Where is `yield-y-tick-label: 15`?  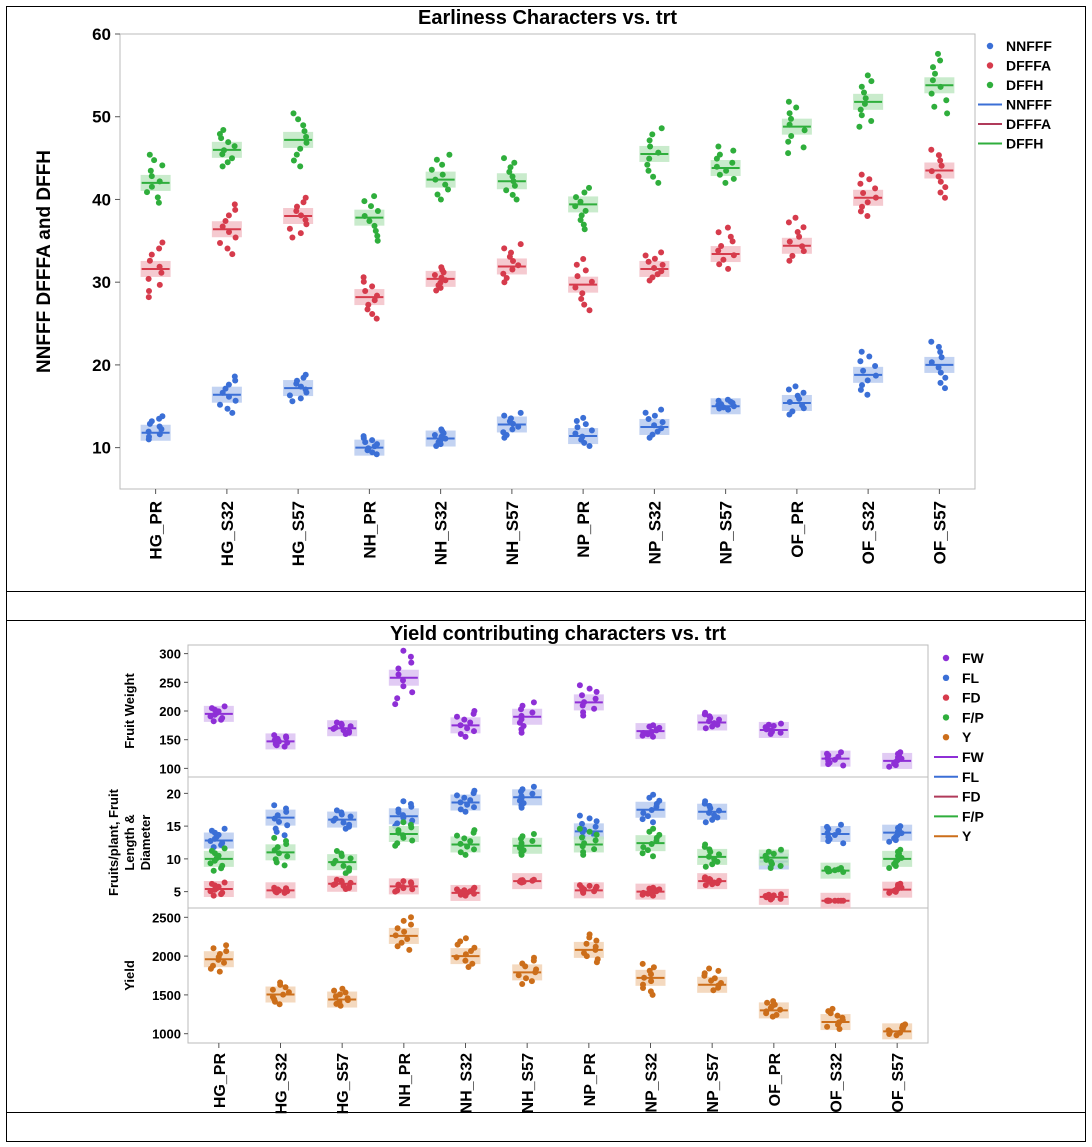
yield-y-tick-label: 15 is located at coordinates (174, 826).